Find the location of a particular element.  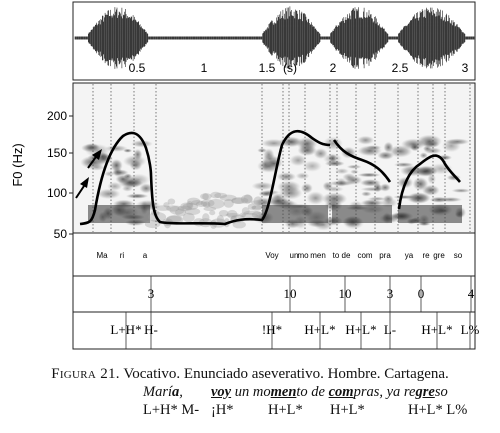

syllable-label: so is located at coordinates (458, 255).